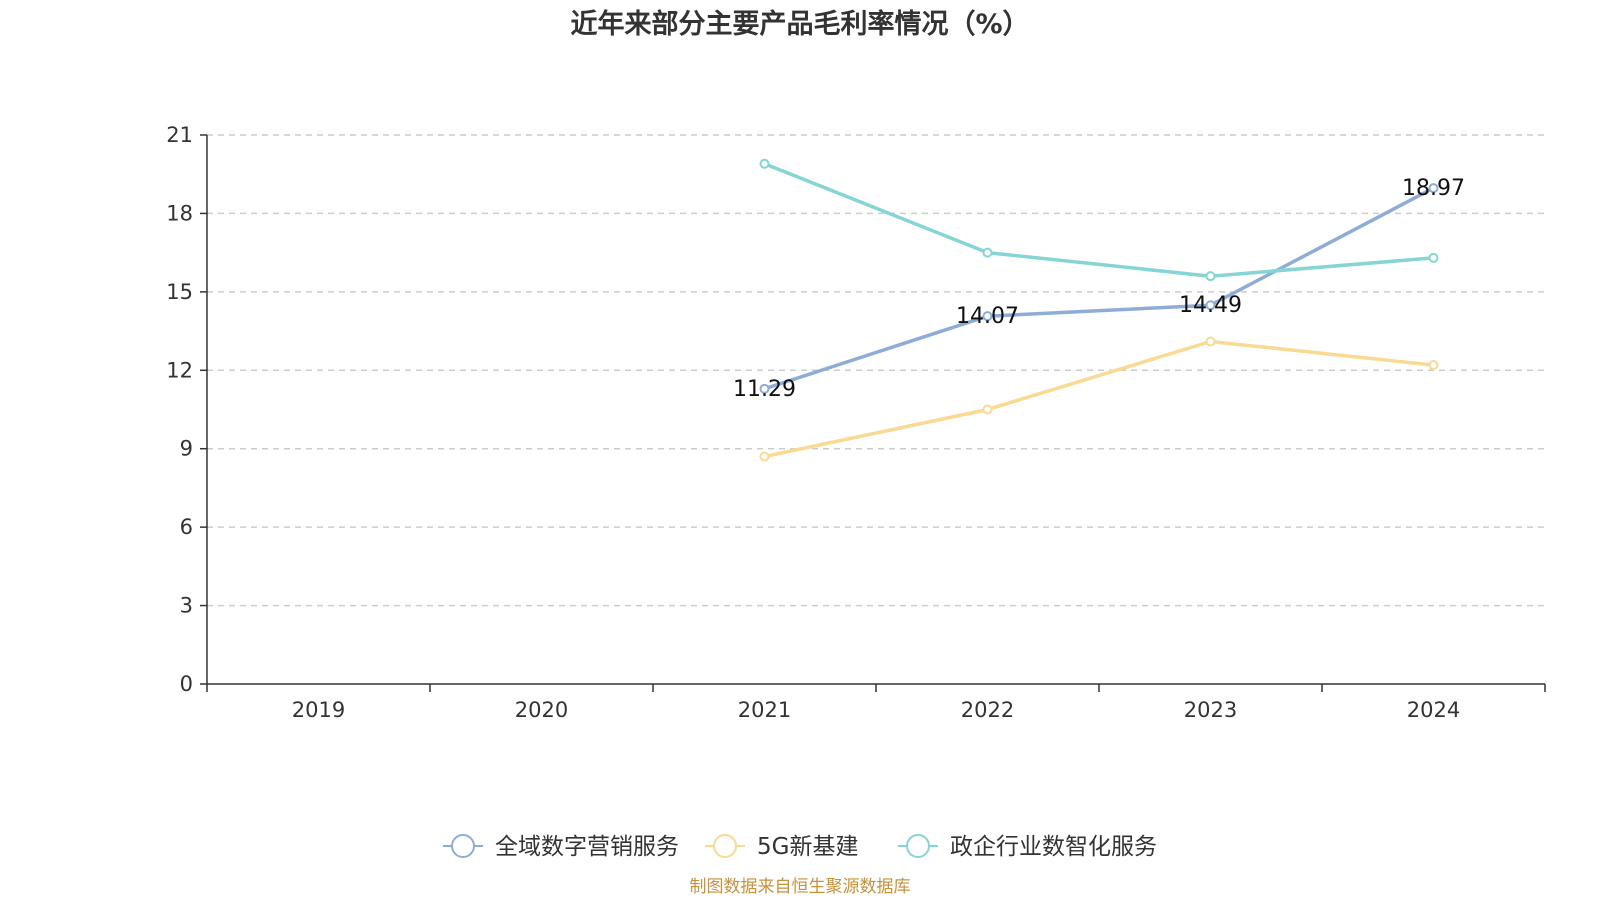 The image size is (1600, 900). What do you see at coordinates (179, 292) in the screenshot?
I see `y-tick-label: 15` at bounding box center [179, 292].